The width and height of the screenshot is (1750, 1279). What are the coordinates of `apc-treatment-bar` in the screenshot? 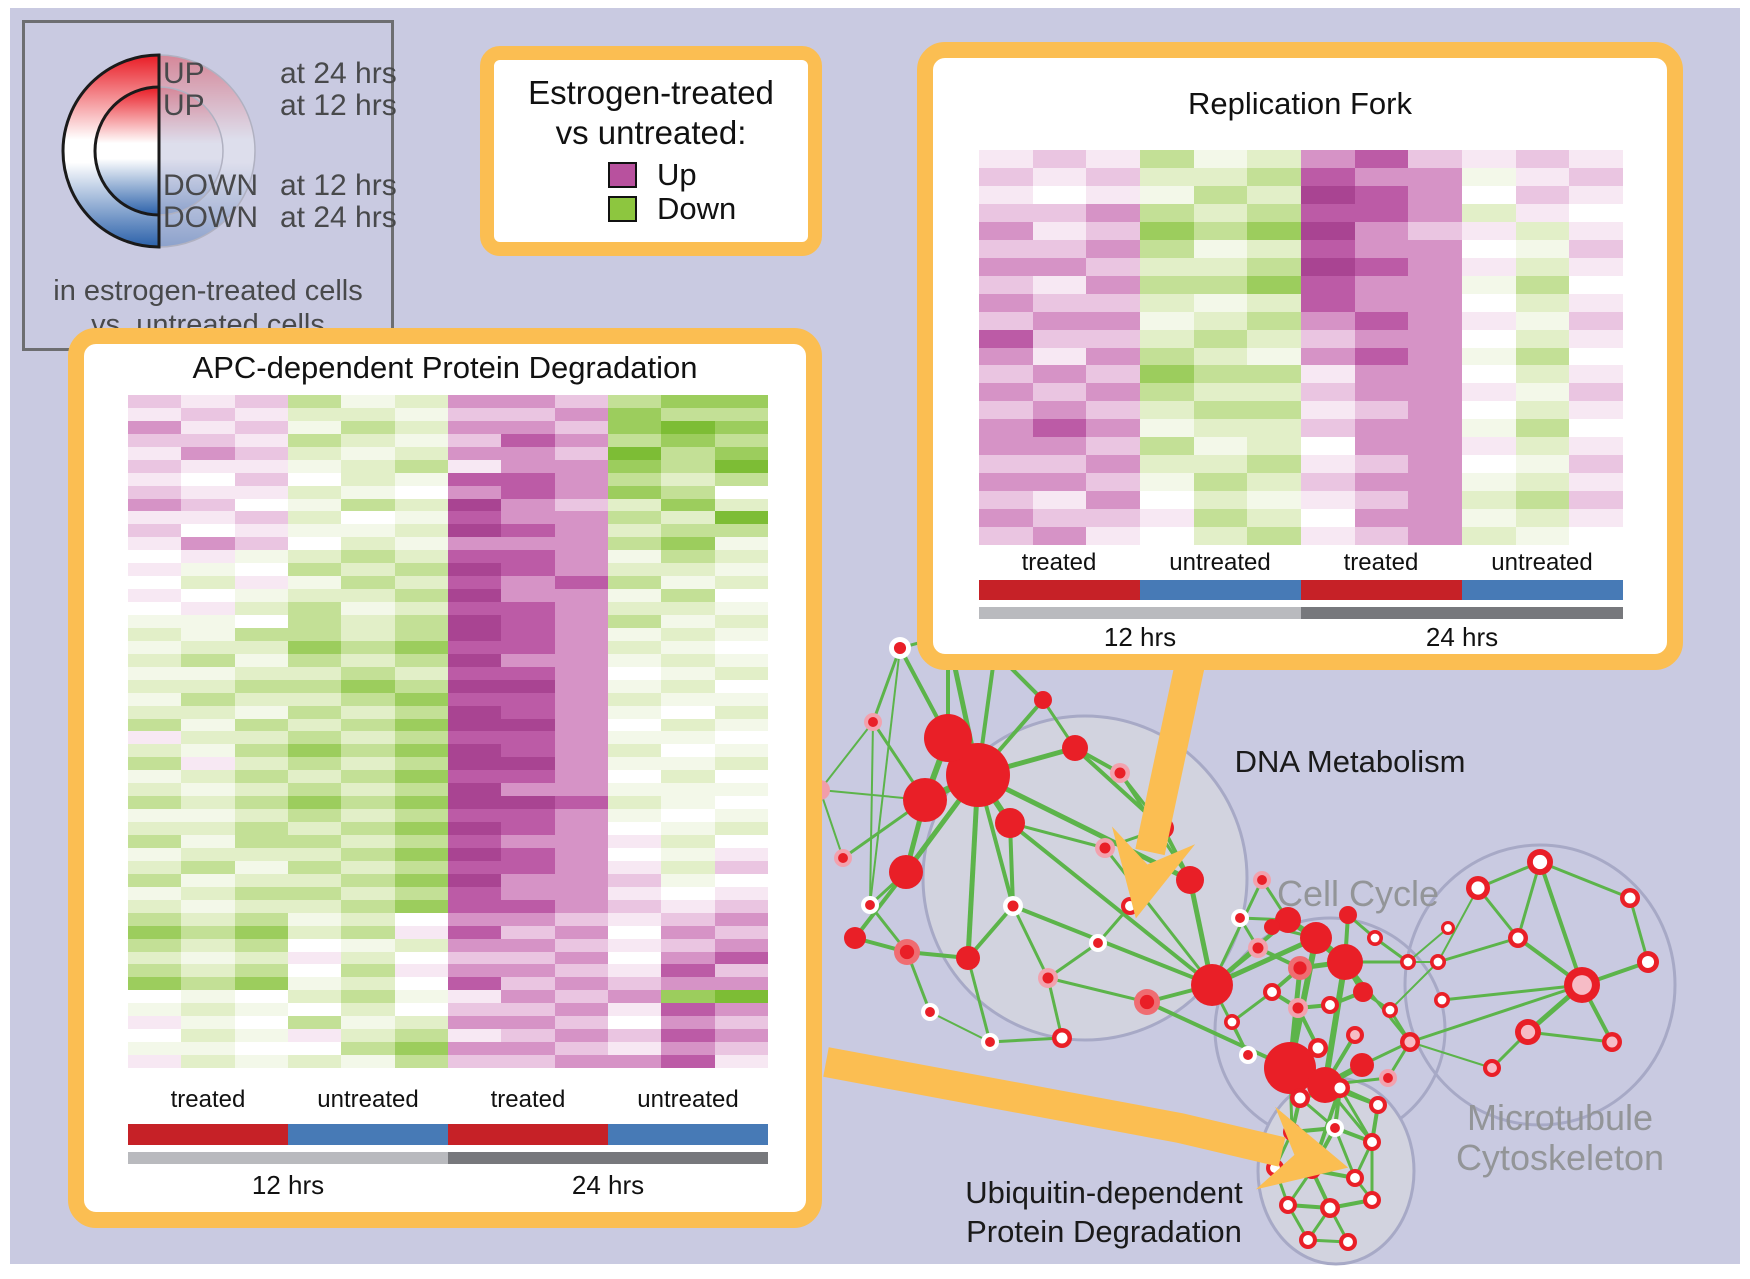 It's located at (448, 1134).